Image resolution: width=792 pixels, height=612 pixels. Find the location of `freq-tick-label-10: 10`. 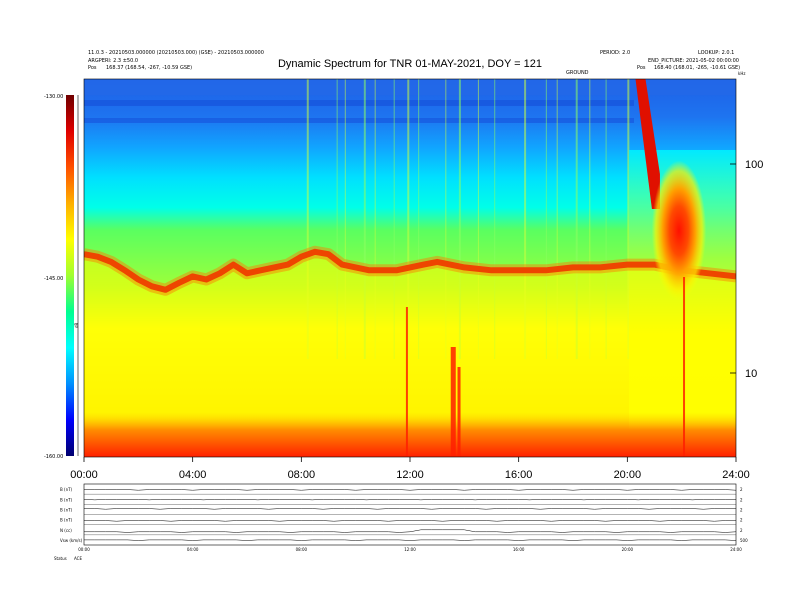

freq-tick-label-10: 10 is located at coordinates (751, 374).